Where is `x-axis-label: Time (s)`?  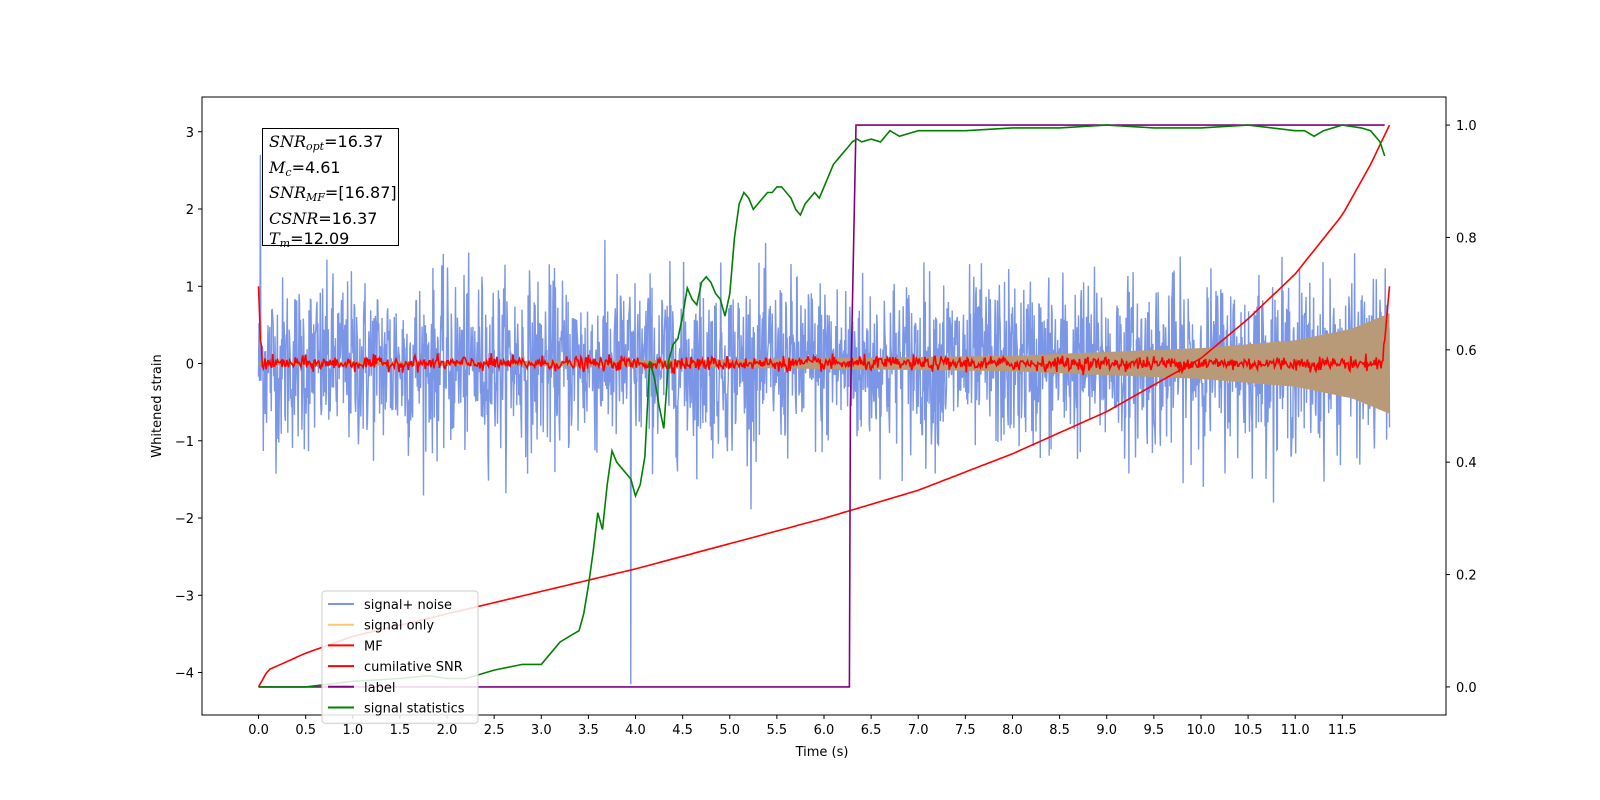
x-axis-label: Time (s) is located at coordinates (822, 752).